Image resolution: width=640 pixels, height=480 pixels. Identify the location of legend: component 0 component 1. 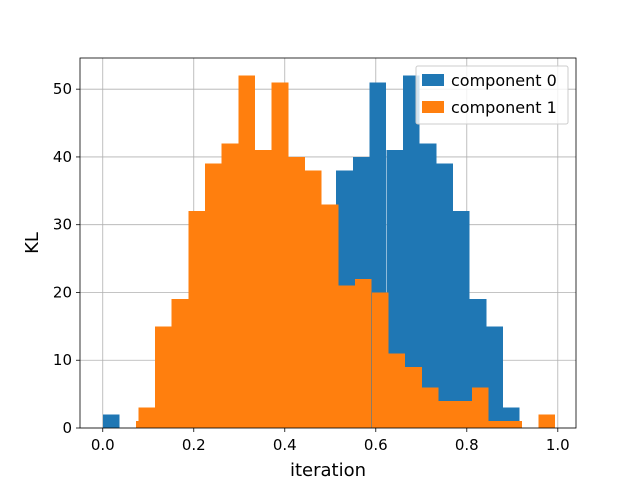
(492, 95).